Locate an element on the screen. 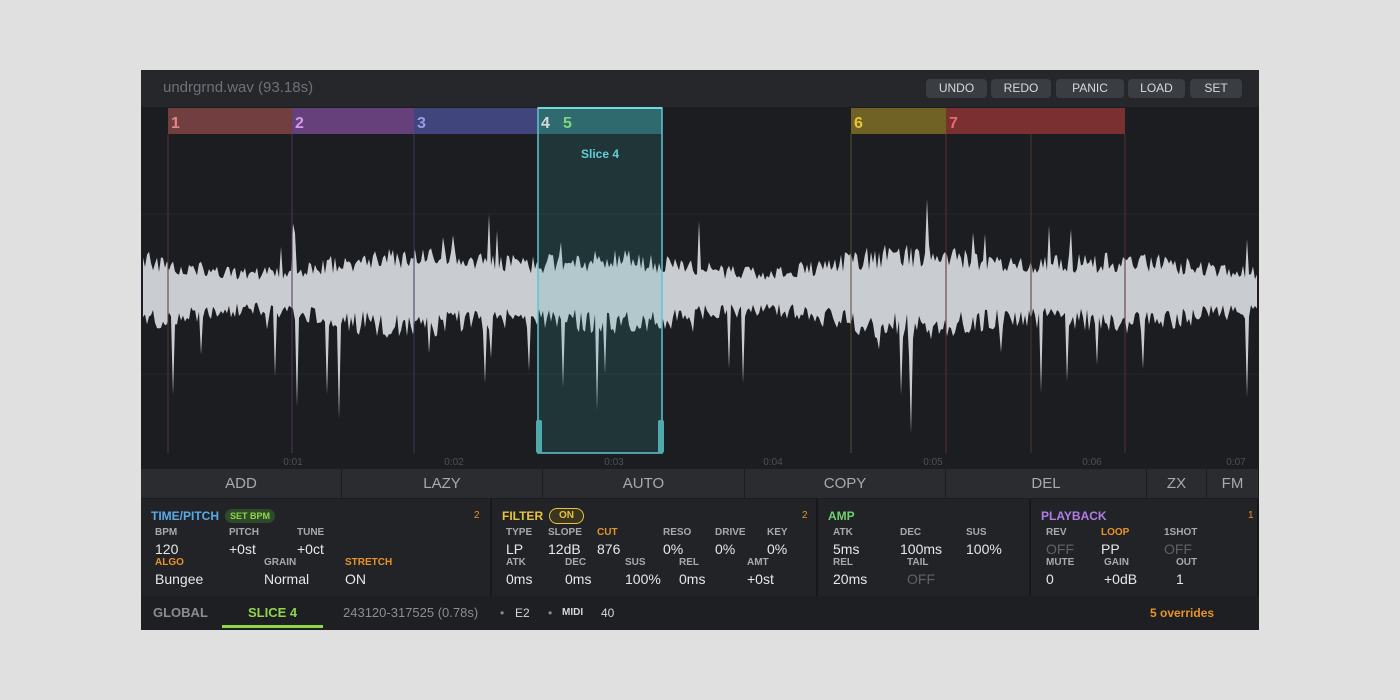 The height and width of the screenshot is (700, 1400). param-label: BPM is located at coordinates (166, 532).